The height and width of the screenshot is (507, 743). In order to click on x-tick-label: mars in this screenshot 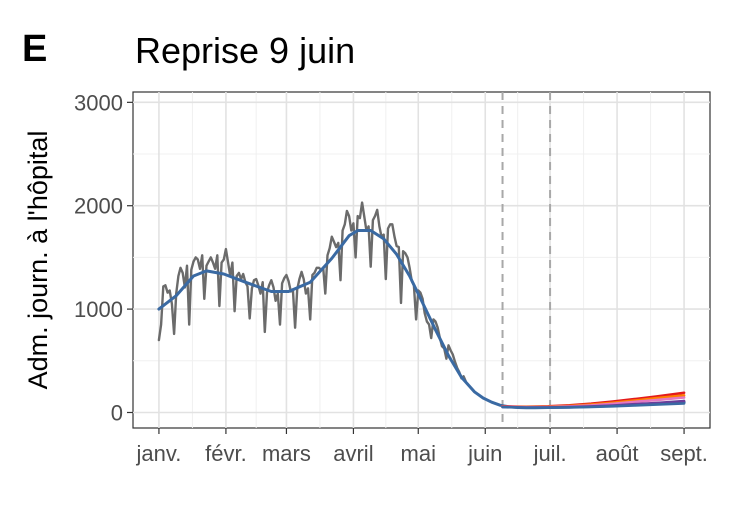, I will do `click(286, 453)`.